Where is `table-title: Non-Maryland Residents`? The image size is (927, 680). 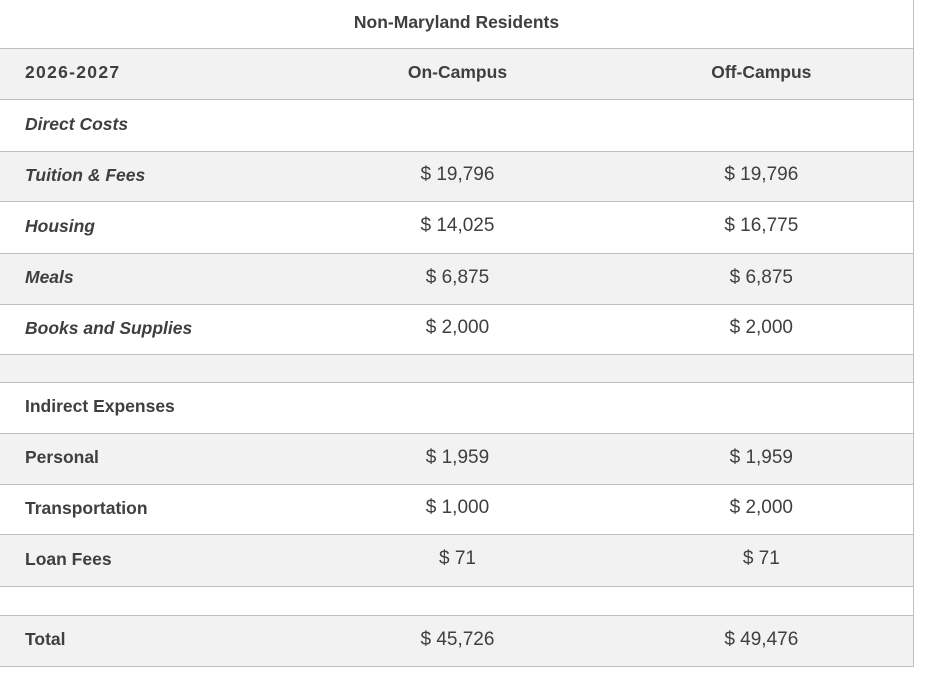
table-title: Non-Maryland Residents is located at coordinates (457, 24).